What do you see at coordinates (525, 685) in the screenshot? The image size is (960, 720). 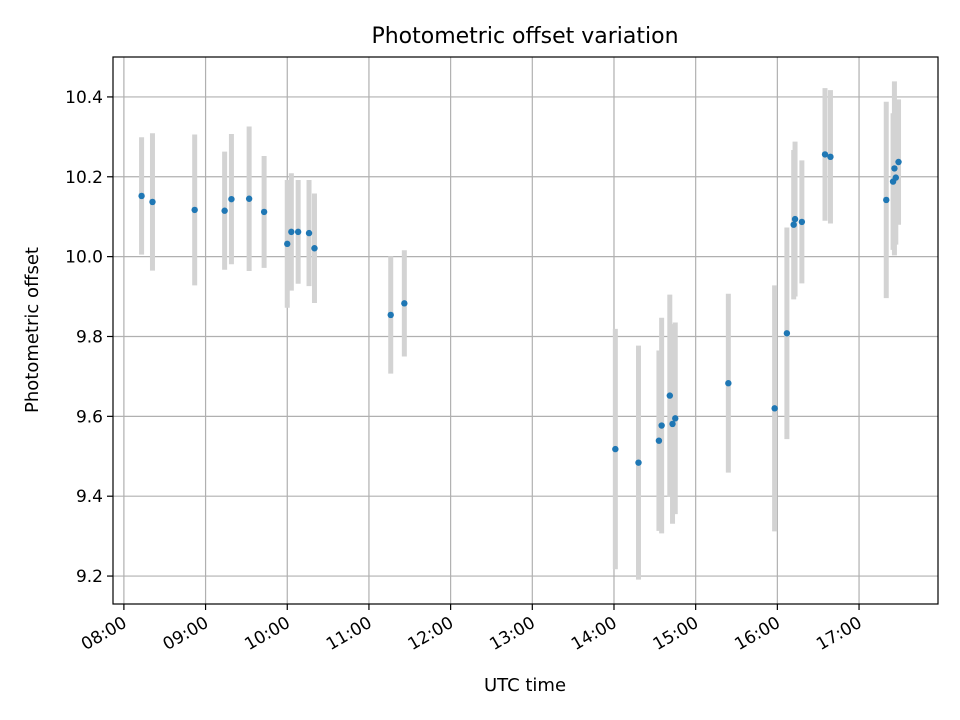 I see `x-axis-label: UTC time` at bounding box center [525, 685].